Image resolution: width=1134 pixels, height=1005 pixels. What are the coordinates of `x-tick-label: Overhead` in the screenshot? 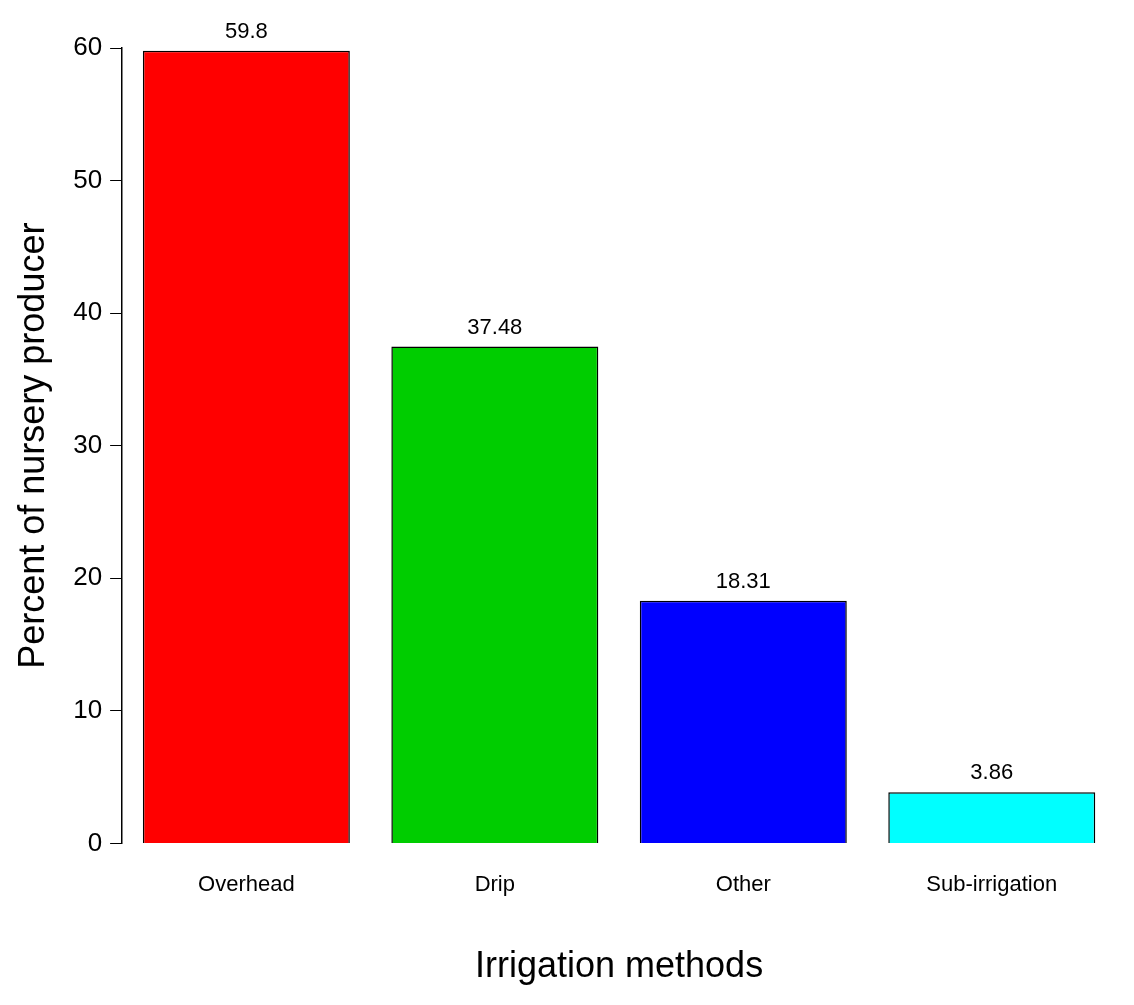 It's located at (246, 883).